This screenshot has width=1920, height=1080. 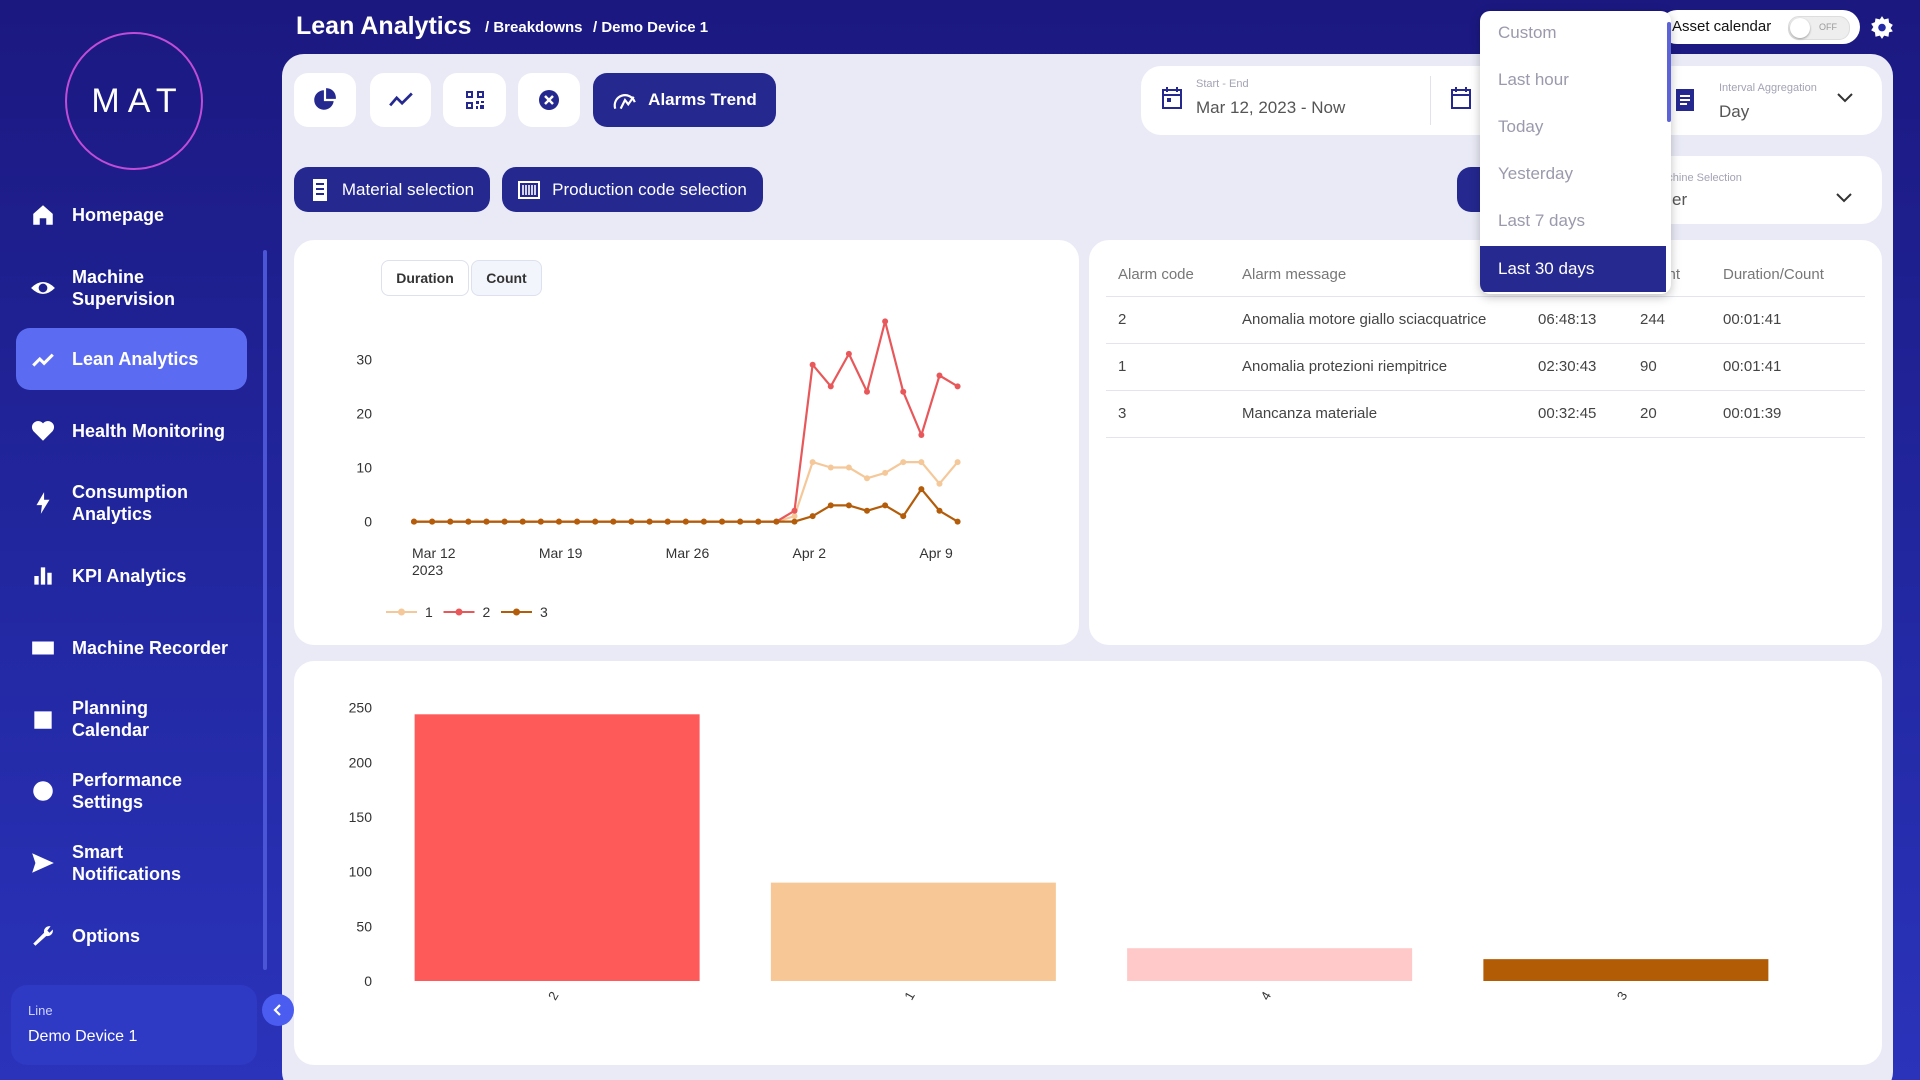 I want to click on machine-value: er, so click(x=1680, y=199).